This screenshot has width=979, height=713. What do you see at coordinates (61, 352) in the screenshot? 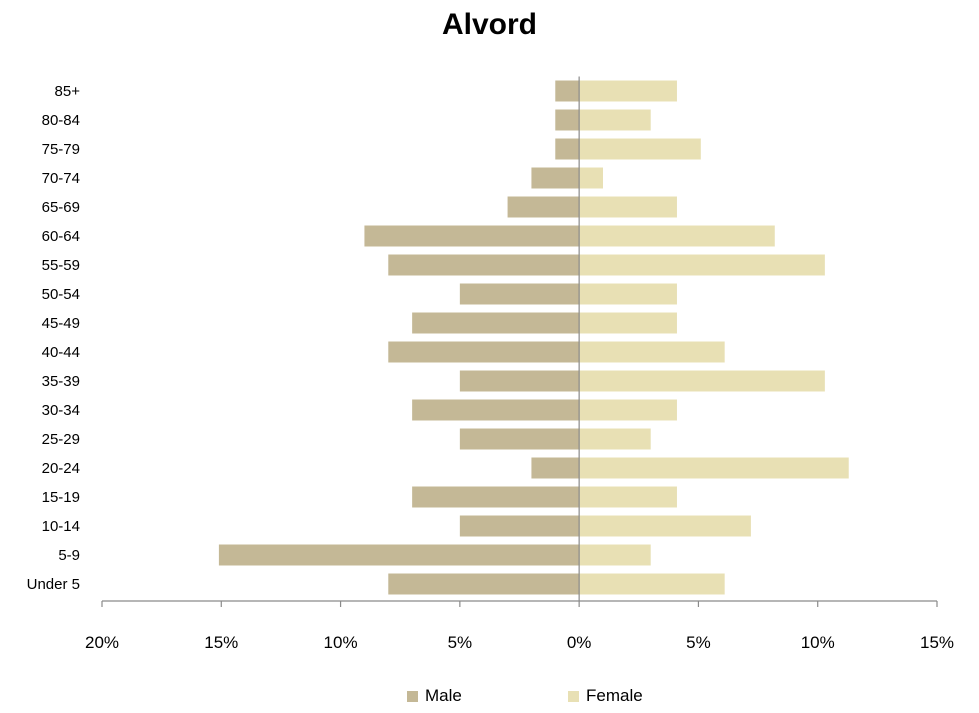
I see `category-label: 40-44` at bounding box center [61, 352].